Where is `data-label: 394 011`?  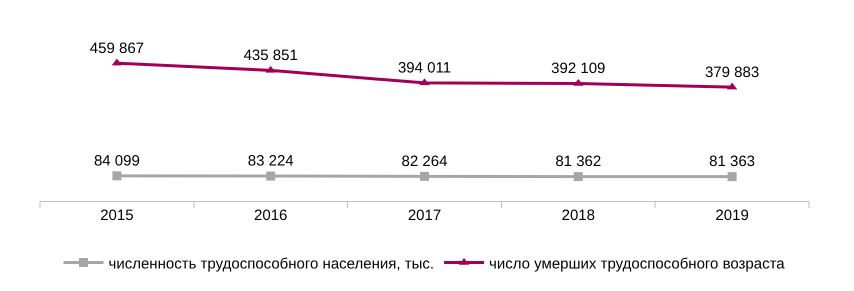 data-label: 394 011 is located at coordinates (425, 68).